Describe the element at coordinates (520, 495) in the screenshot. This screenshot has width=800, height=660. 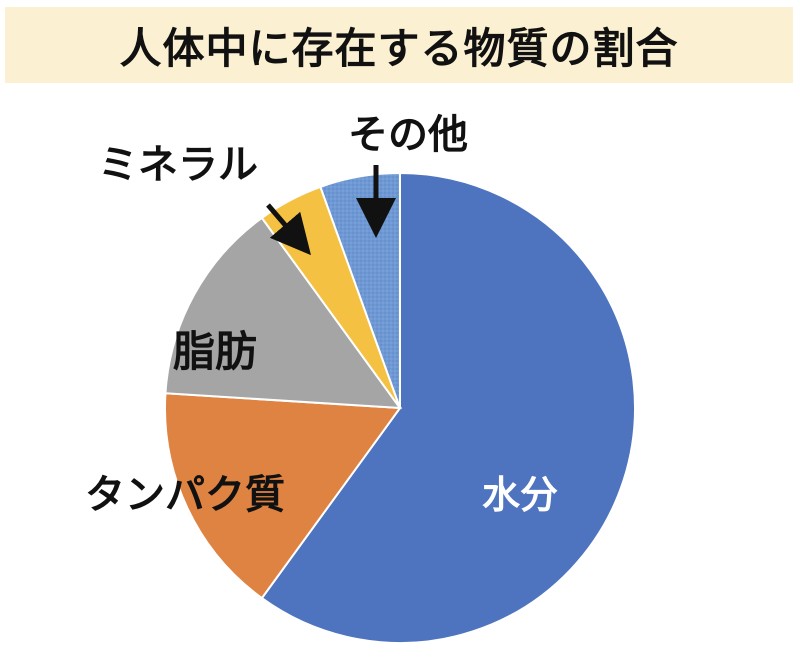
I see `slice-label: 水分` at that location.